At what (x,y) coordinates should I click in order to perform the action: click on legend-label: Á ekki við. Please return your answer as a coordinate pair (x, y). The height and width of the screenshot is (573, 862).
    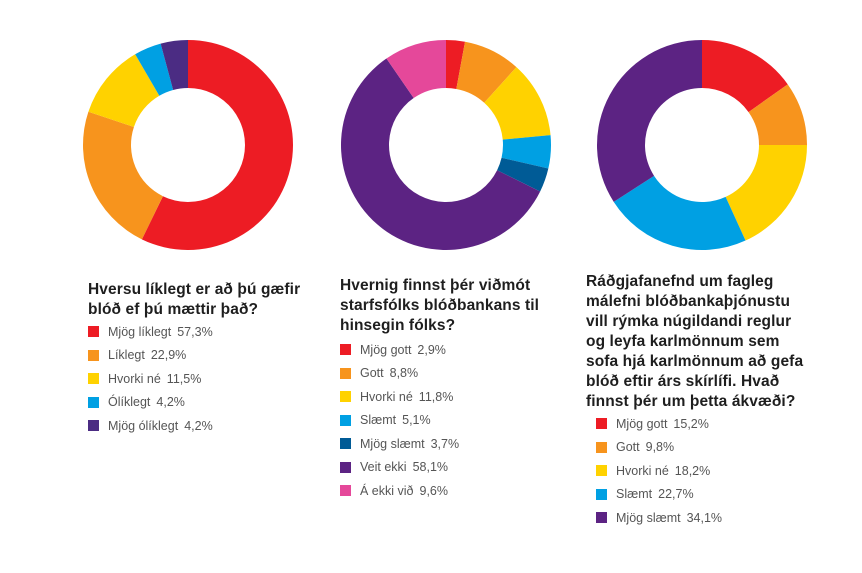
    Looking at the image, I should click on (387, 490).